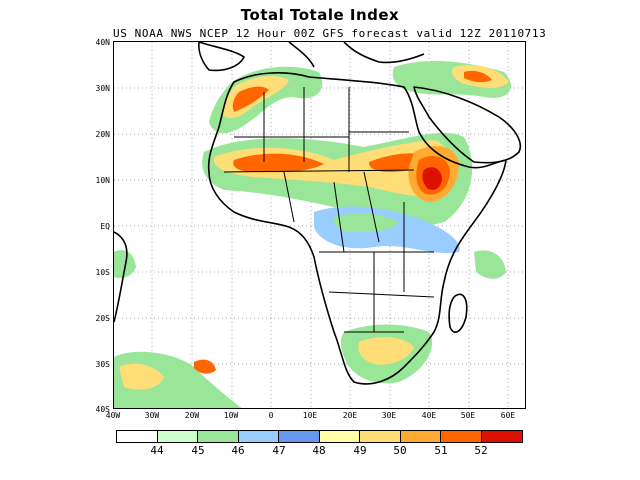 Image resolution: width=640 pixels, height=480 pixels. What do you see at coordinates (102, 272) in the screenshot?
I see `lat-label-10s: 10S` at bounding box center [102, 272].